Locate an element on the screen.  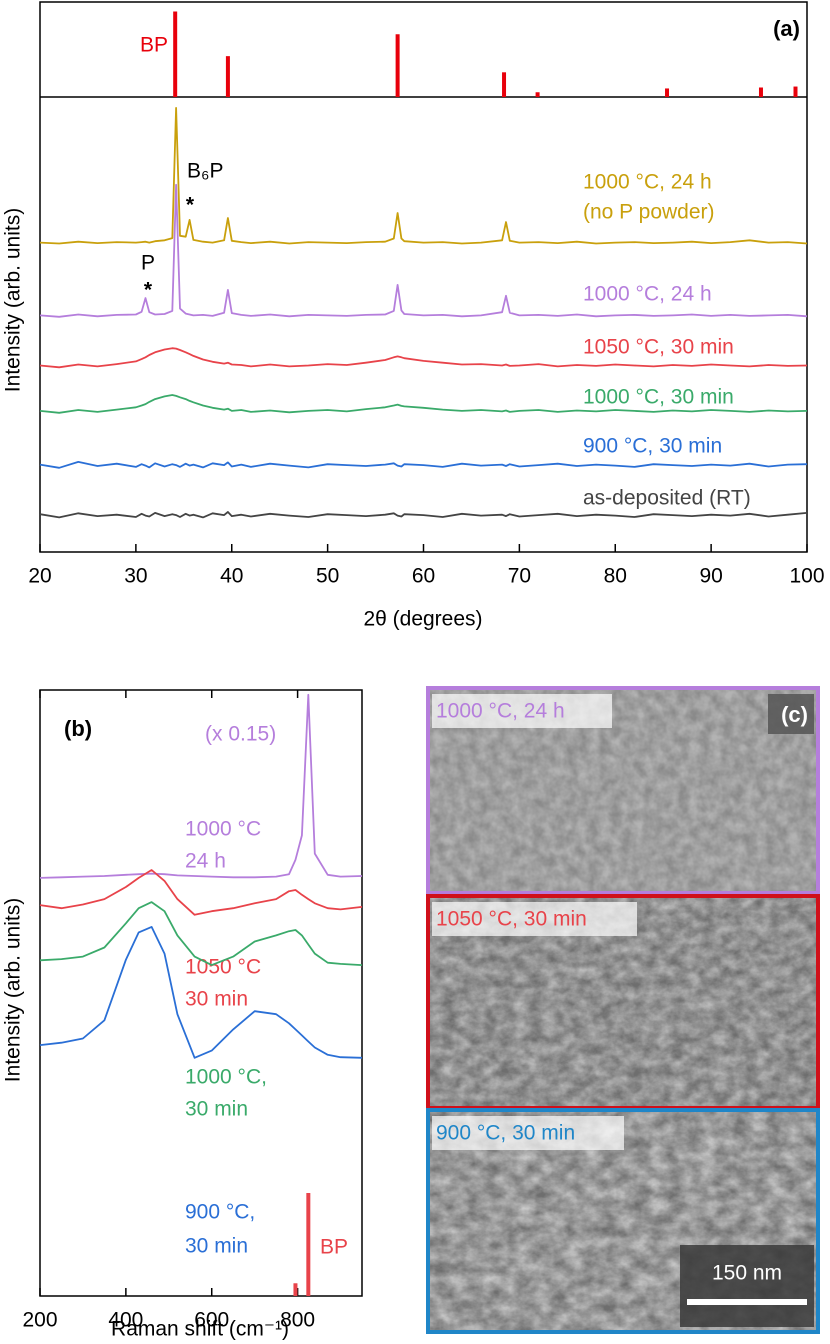
scale-bar-background is located at coordinates (747, 1286).